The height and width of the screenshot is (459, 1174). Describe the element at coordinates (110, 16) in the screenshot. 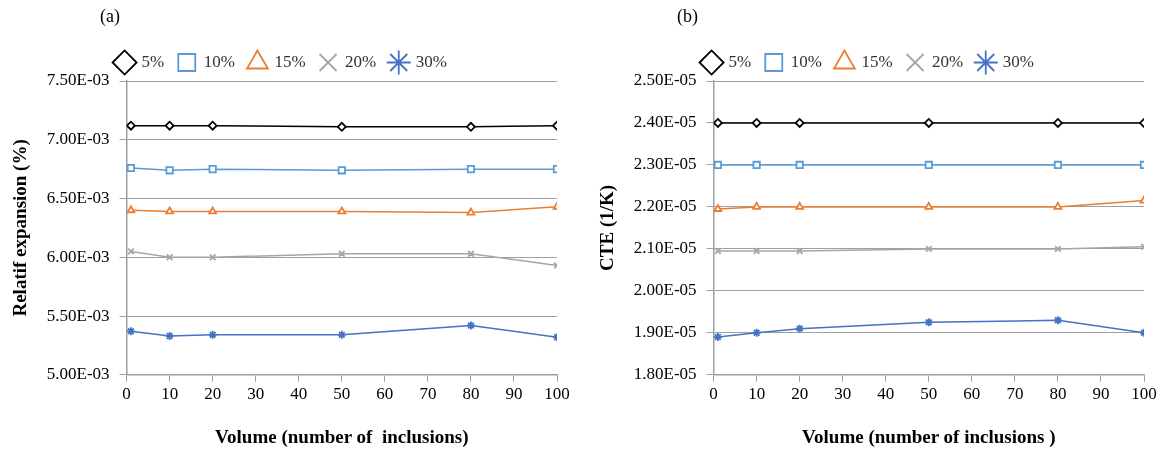

I see `chart-title: (a)` at that location.